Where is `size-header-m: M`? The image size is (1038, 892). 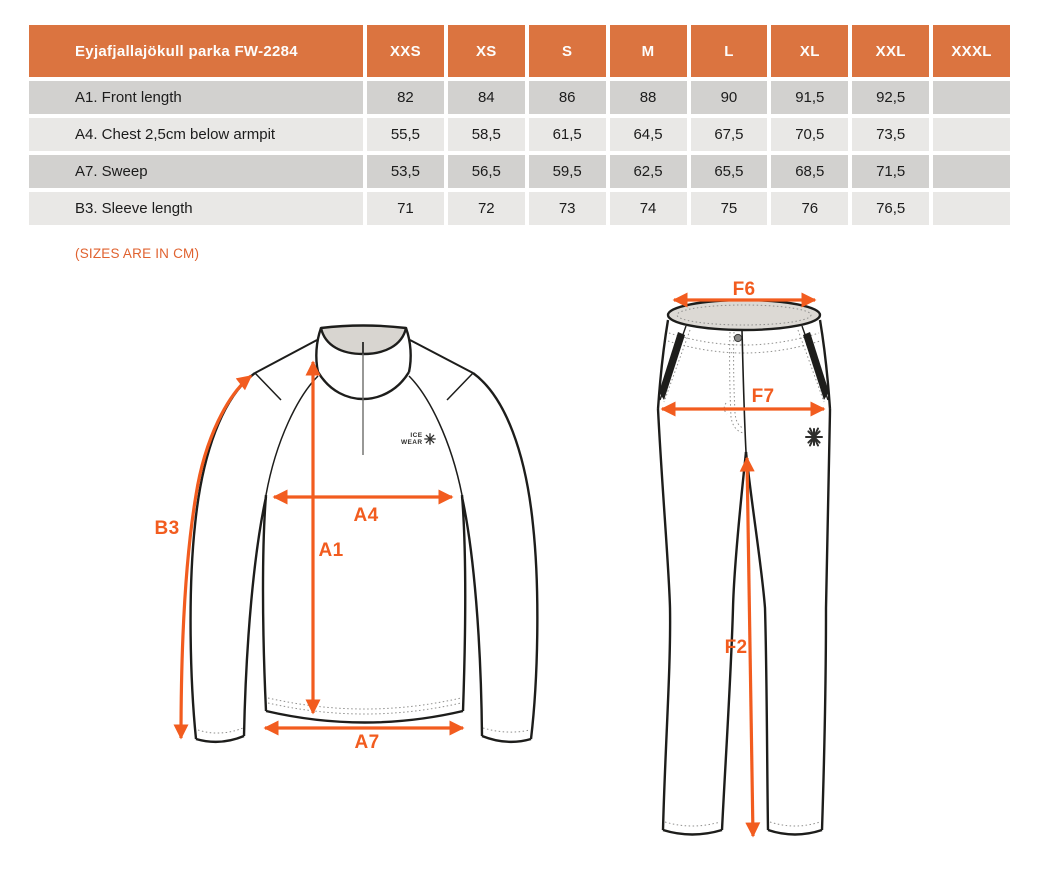
size-header-m: M is located at coordinates (648, 51).